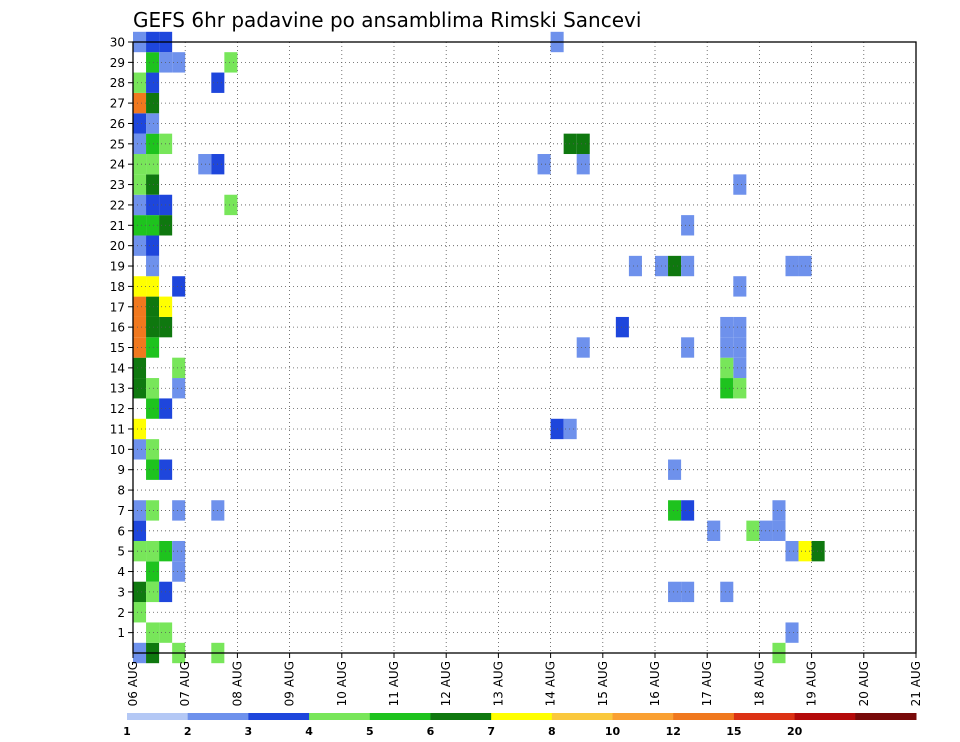  Describe the element at coordinates (117, 307) in the screenshot. I see `y-tick-label: 17` at that location.